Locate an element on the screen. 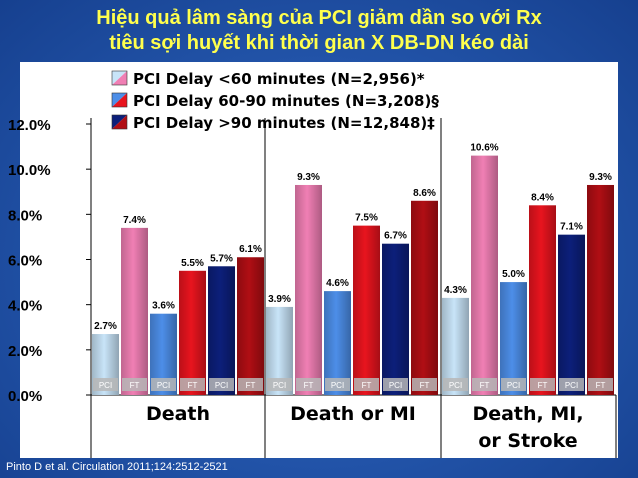 Image resolution: width=638 pixels, height=478 pixels. category-label: Death is located at coordinates (178, 414).